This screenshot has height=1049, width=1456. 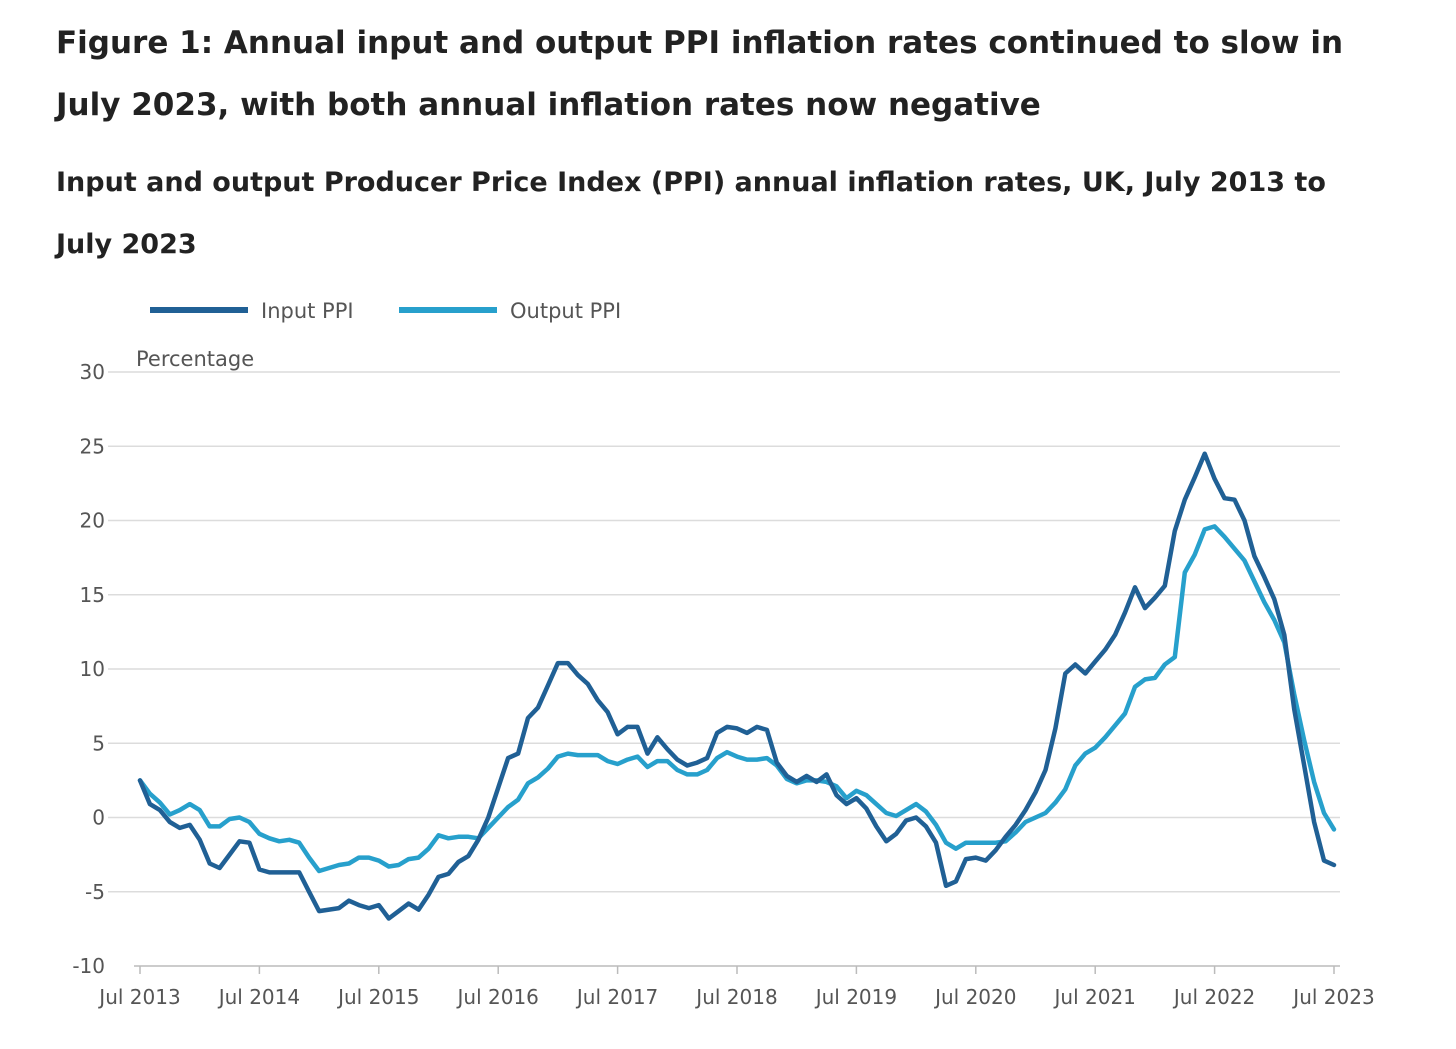 What do you see at coordinates (92, 595) in the screenshot?
I see `y-tick-label: 15` at bounding box center [92, 595].